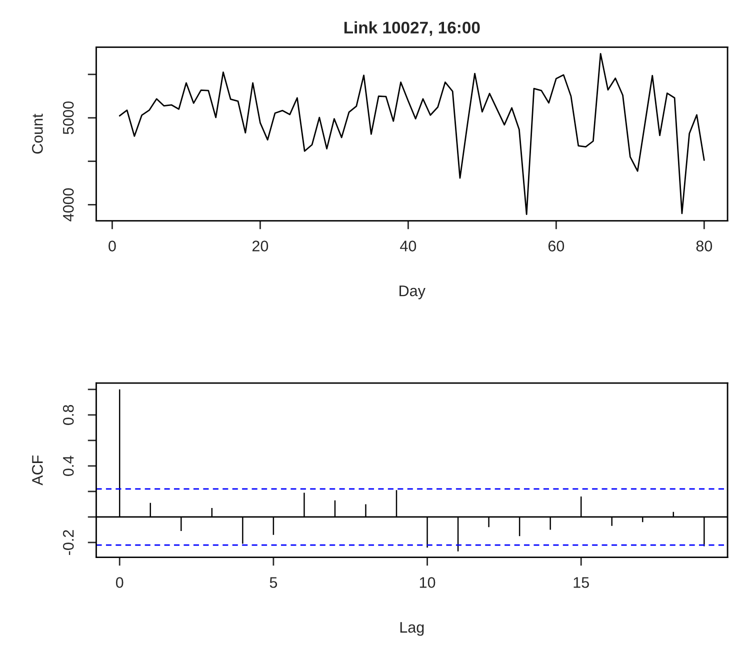  Describe the element at coordinates (260, 246) in the screenshot. I see `x-tick-label: 20` at that location.